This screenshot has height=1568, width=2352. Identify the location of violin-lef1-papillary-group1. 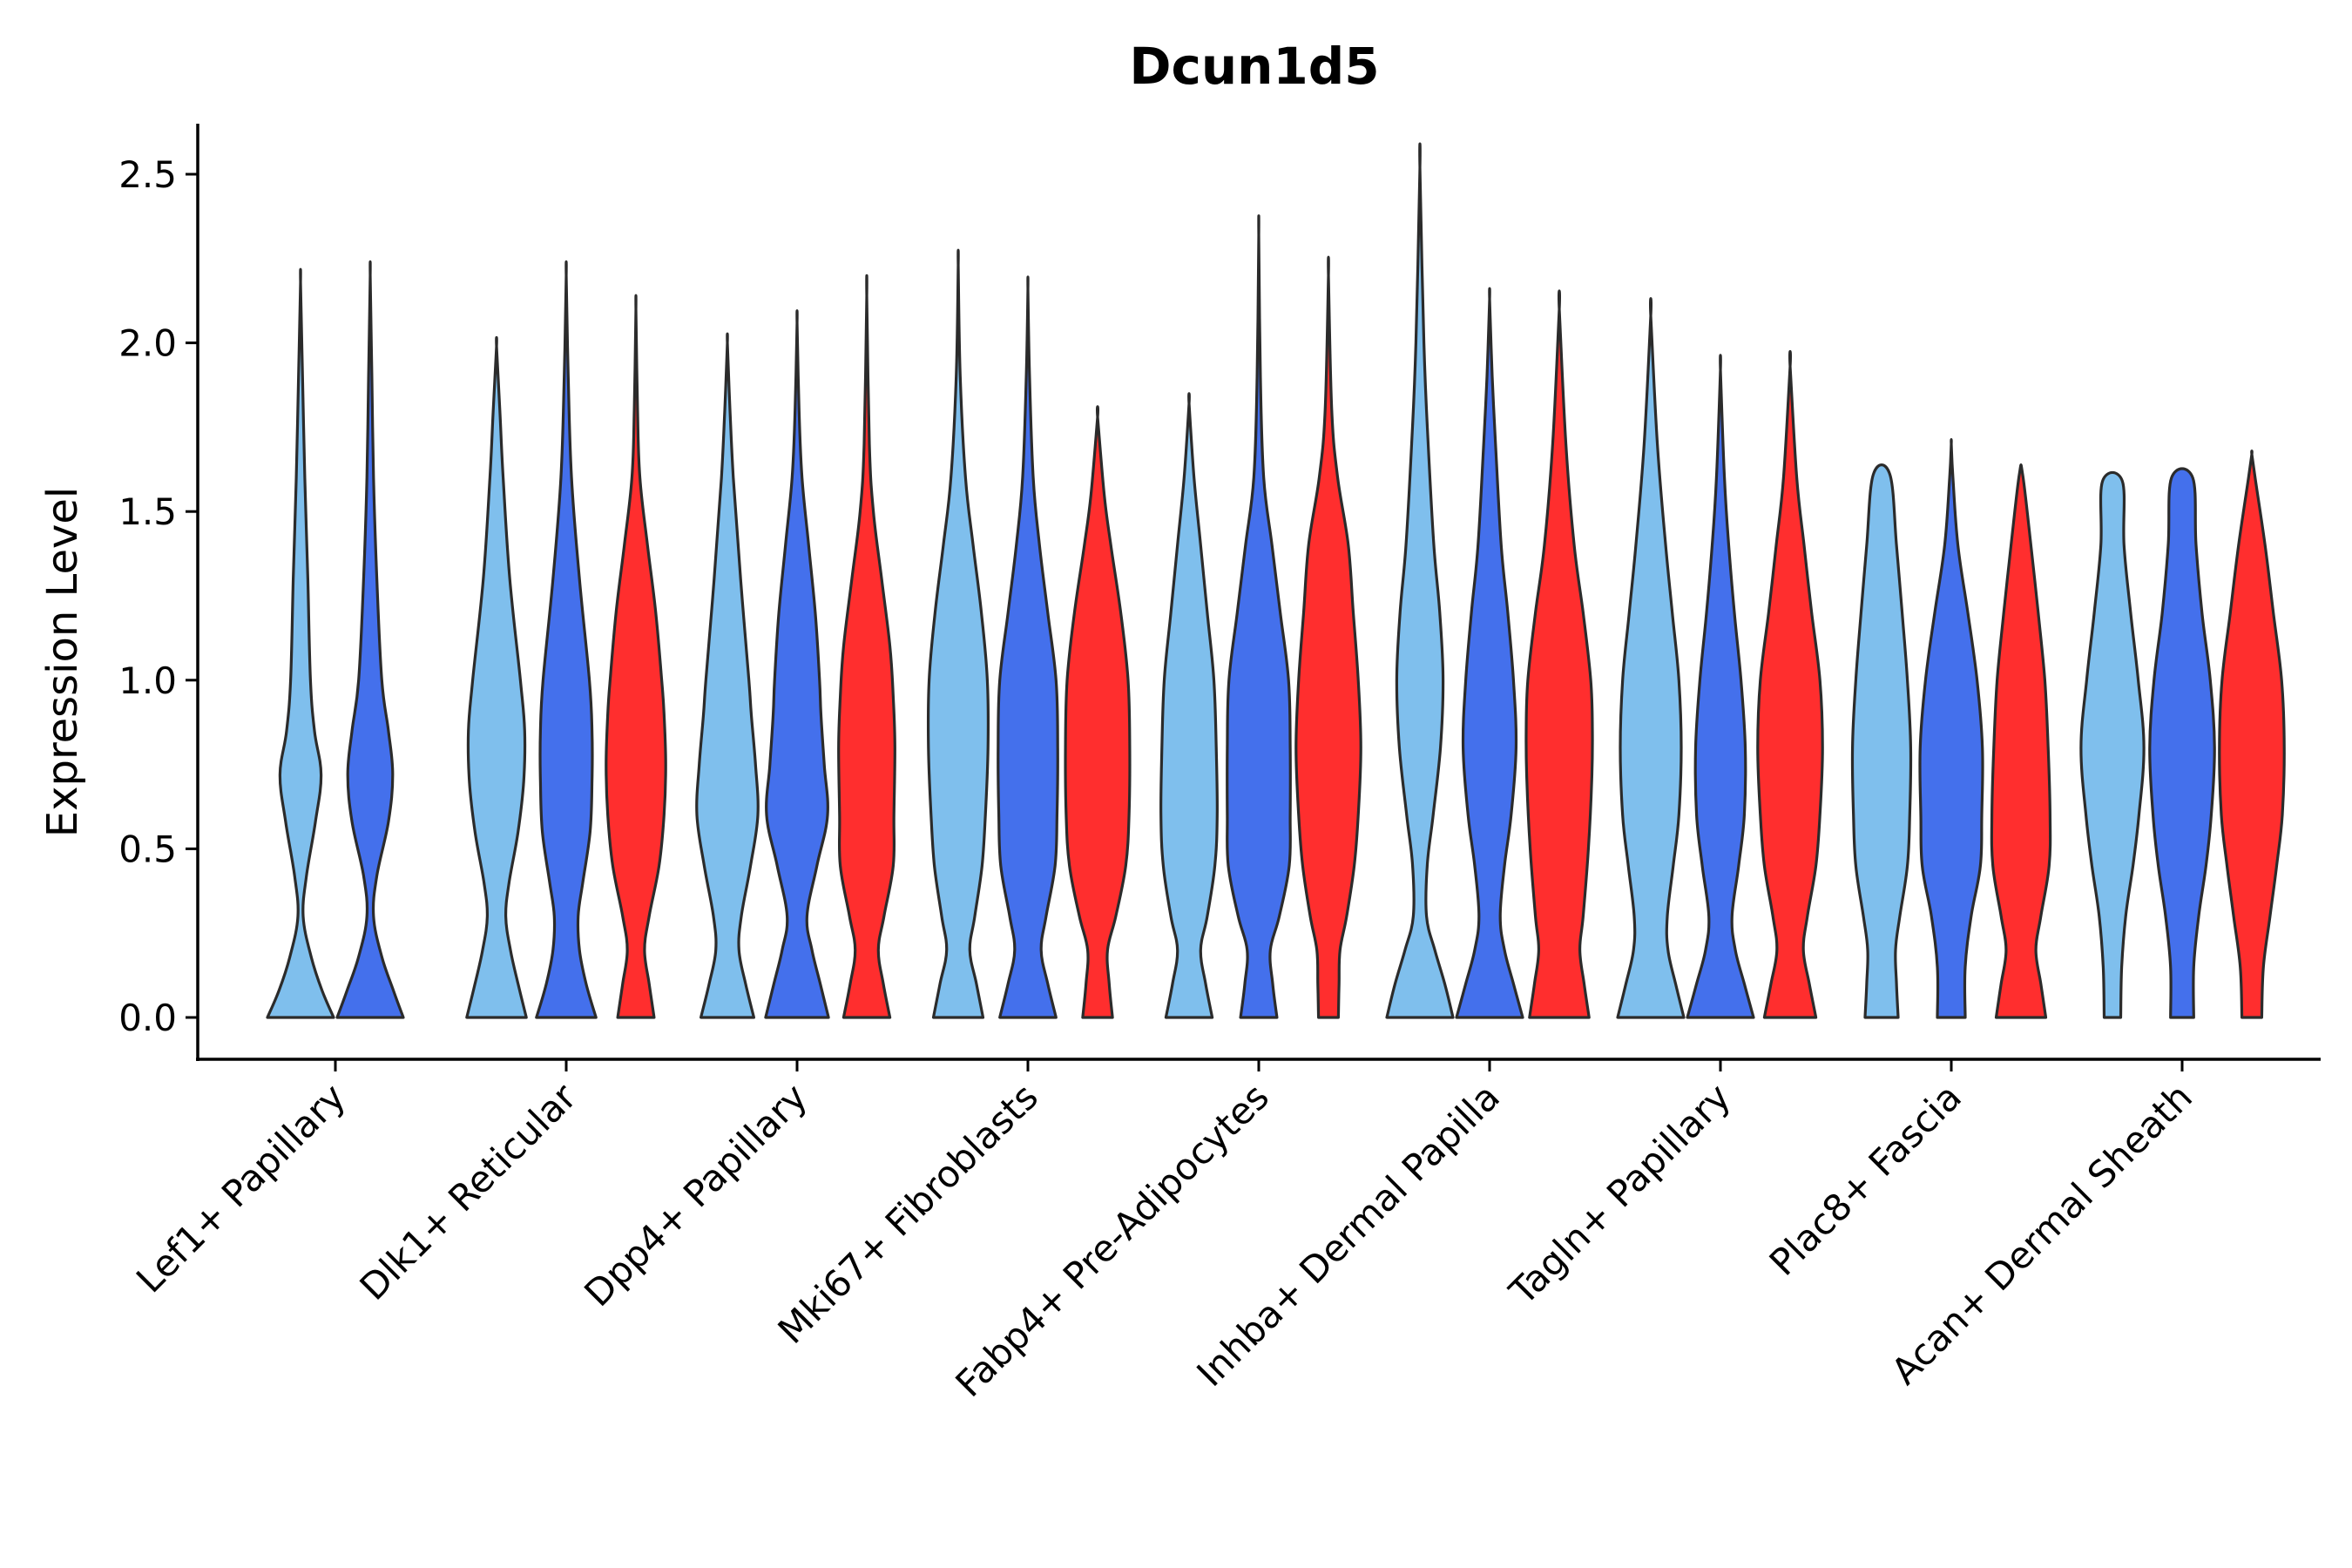
(300, 643).